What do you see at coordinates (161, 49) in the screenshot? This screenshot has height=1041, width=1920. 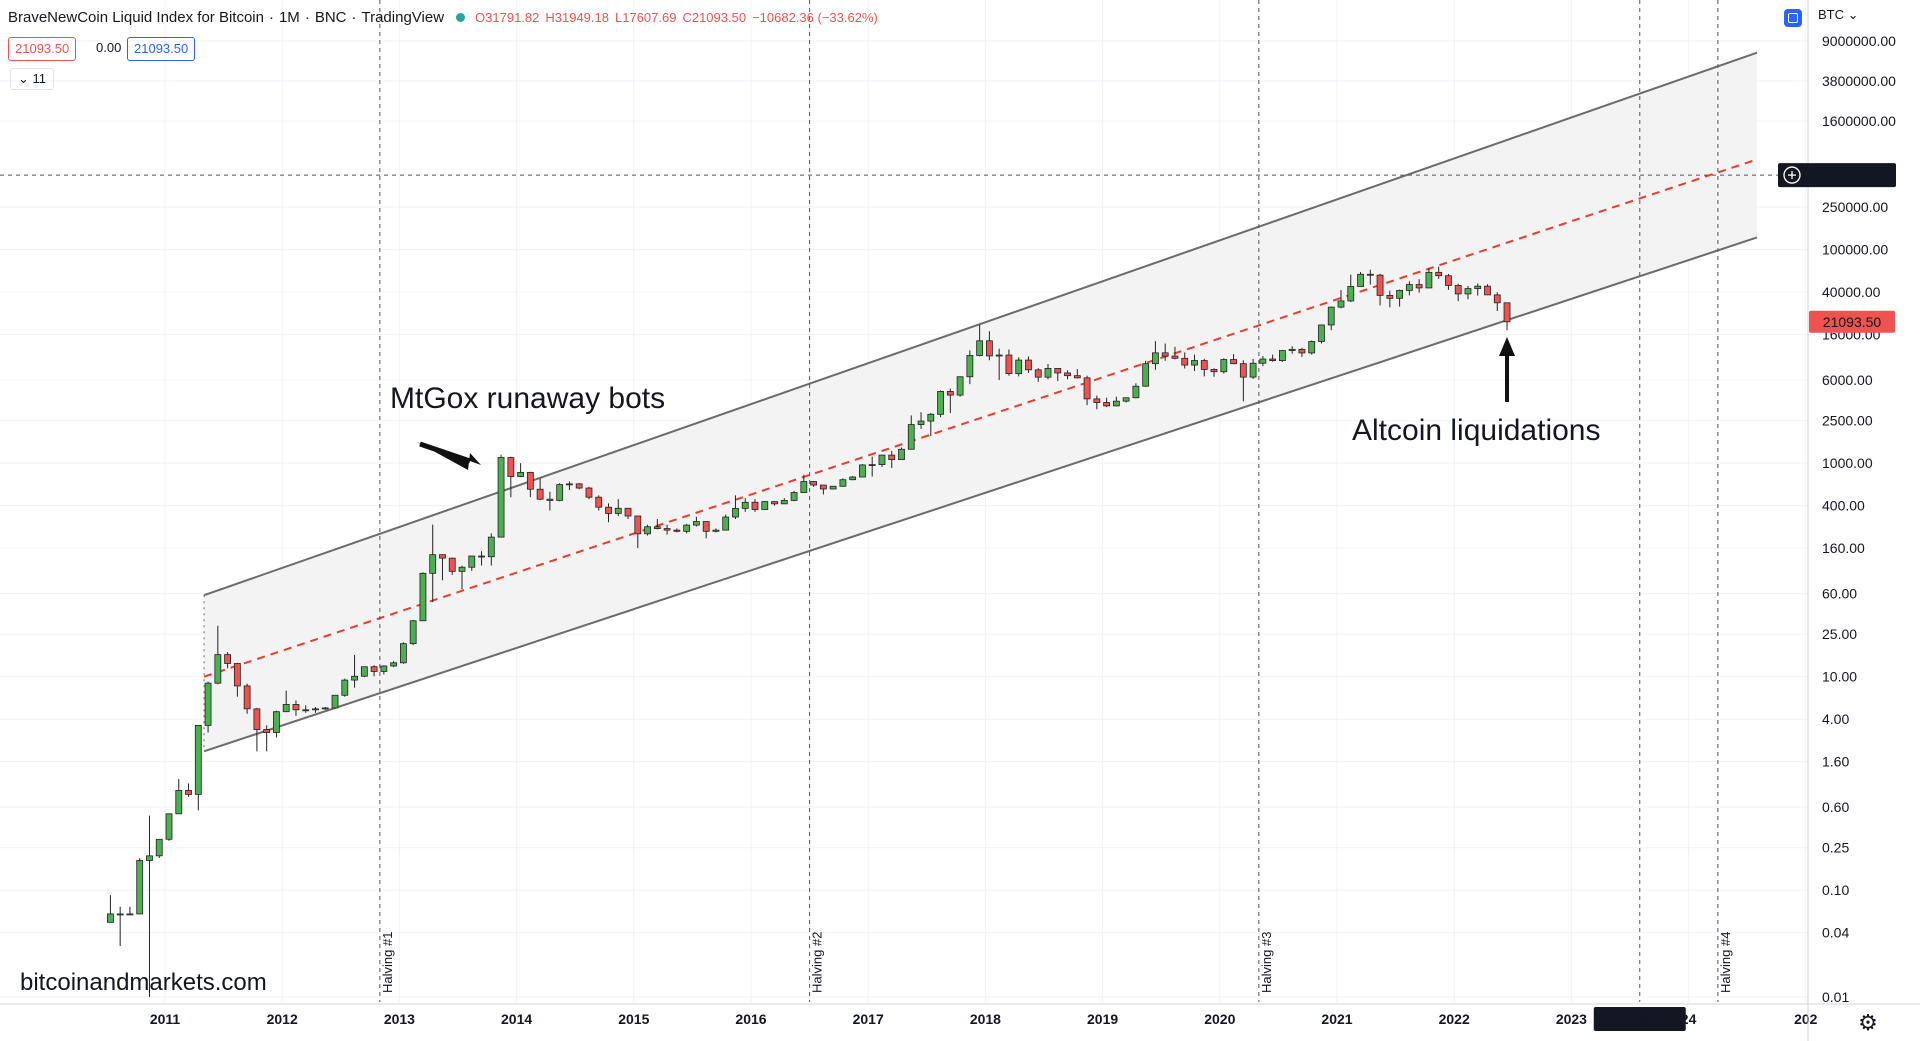 I see `buy-price-button: 21093.50` at bounding box center [161, 49].